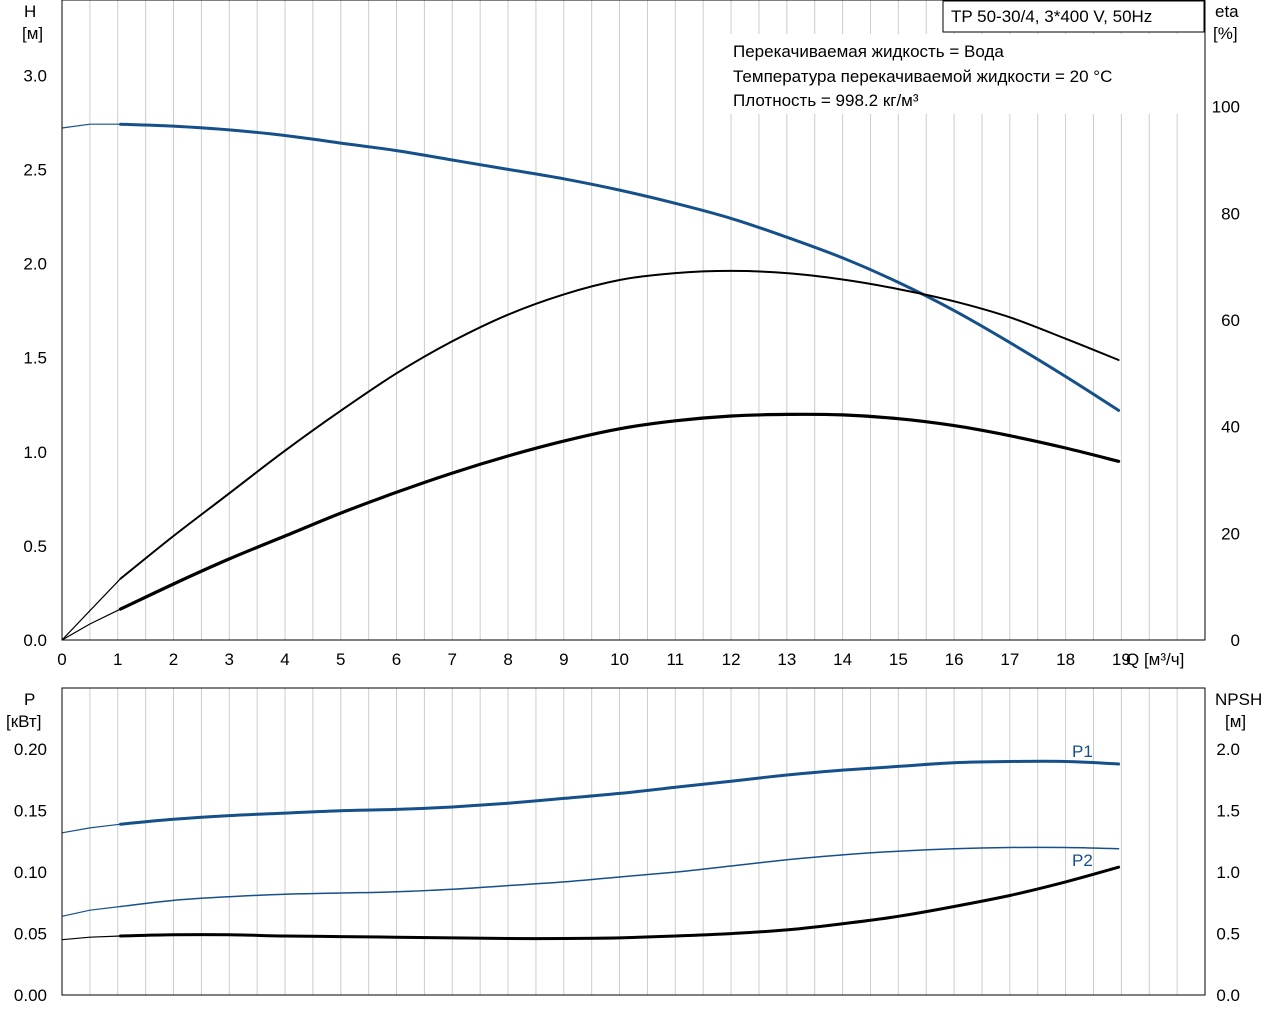 The width and height of the screenshot is (1280, 1024). What do you see at coordinates (30, 749) in the screenshot?
I see `y-left-tick-label: 0.20` at bounding box center [30, 749].